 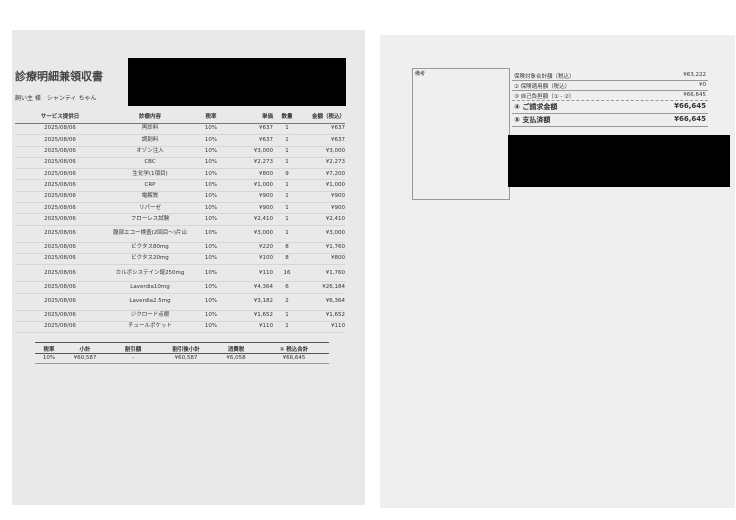 What do you see at coordinates (287, 300) in the screenshot?
I see `cell: 2` at bounding box center [287, 300].